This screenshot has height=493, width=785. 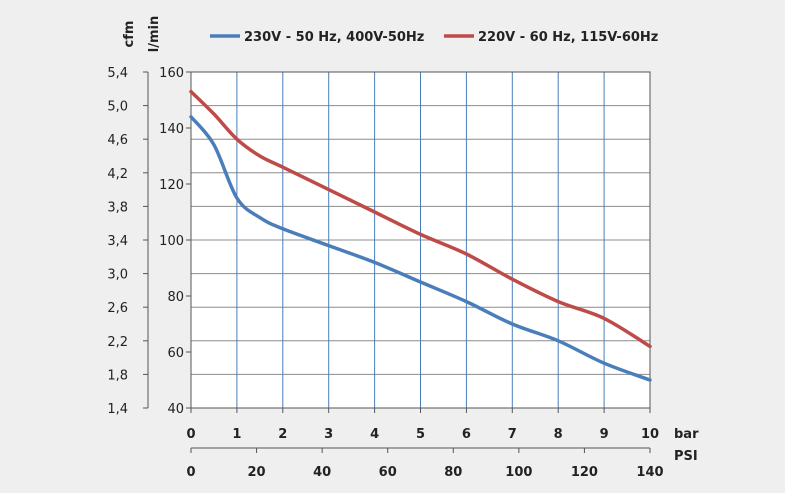 I want to click on x-tick-label-bar: 9, so click(x=604, y=434).